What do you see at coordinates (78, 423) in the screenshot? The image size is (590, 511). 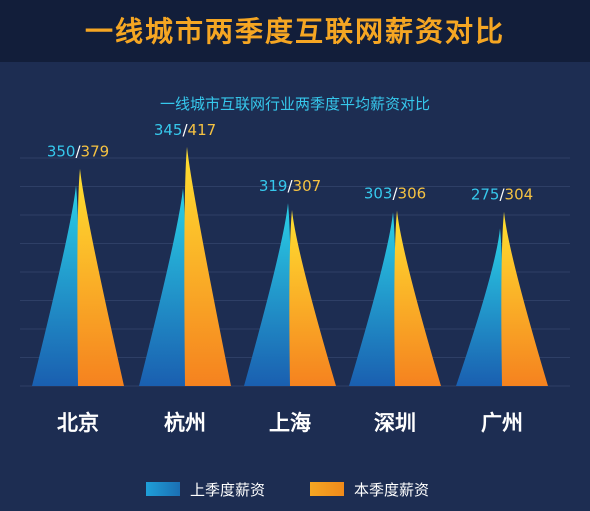 I see `category-label: 北京` at bounding box center [78, 423].